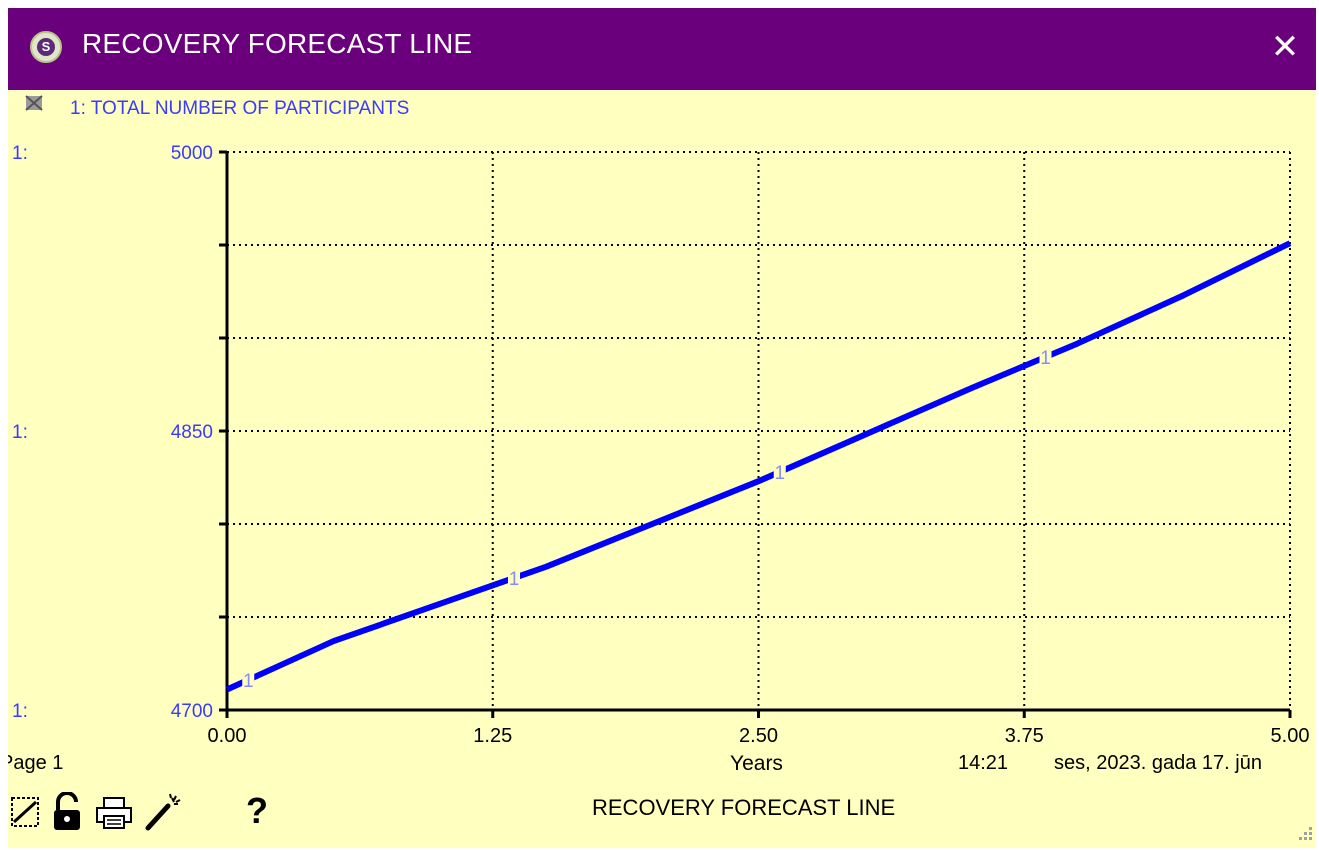  I want to click on close-button: ✕, so click(1285, 47).